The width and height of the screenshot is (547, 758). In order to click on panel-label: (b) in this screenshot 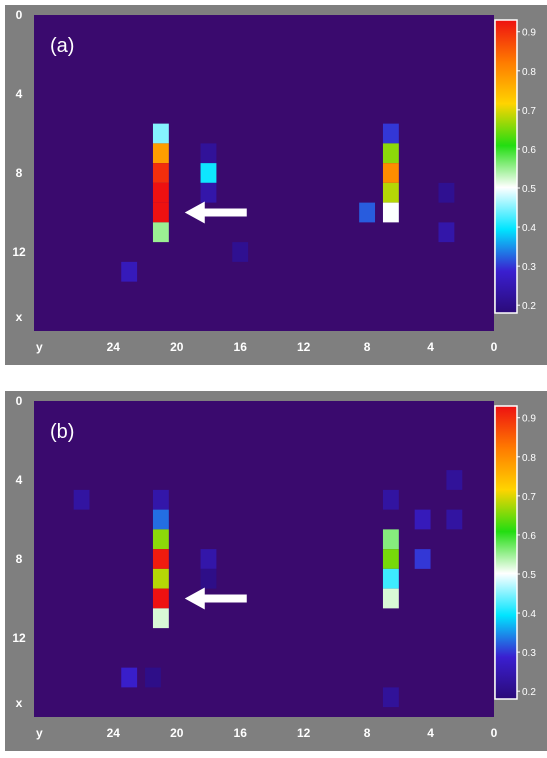, I will do `click(62, 432)`.